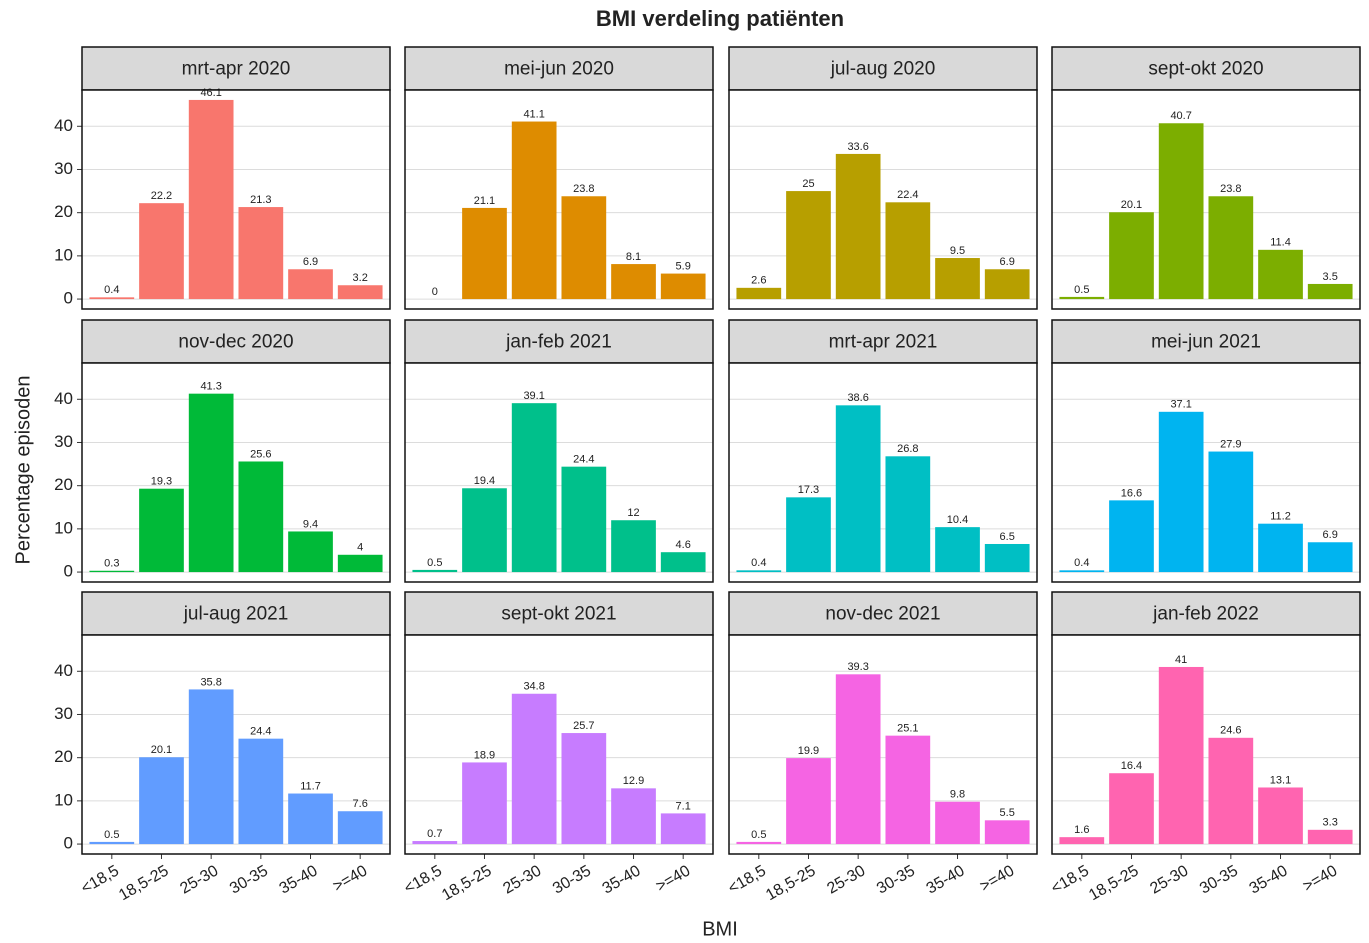 The height and width of the screenshot is (943, 1369). What do you see at coordinates (720, 929) in the screenshot?
I see `x-axis-label: BMI` at bounding box center [720, 929].